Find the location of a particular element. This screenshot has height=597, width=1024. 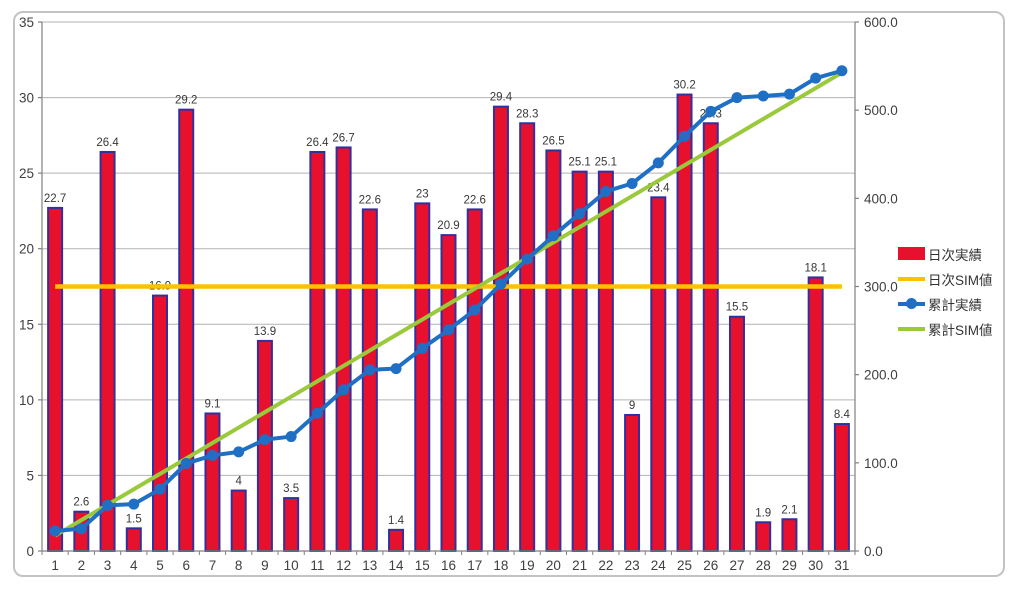

x-axis-label-12: 12 is located at coordinates (343, 565).